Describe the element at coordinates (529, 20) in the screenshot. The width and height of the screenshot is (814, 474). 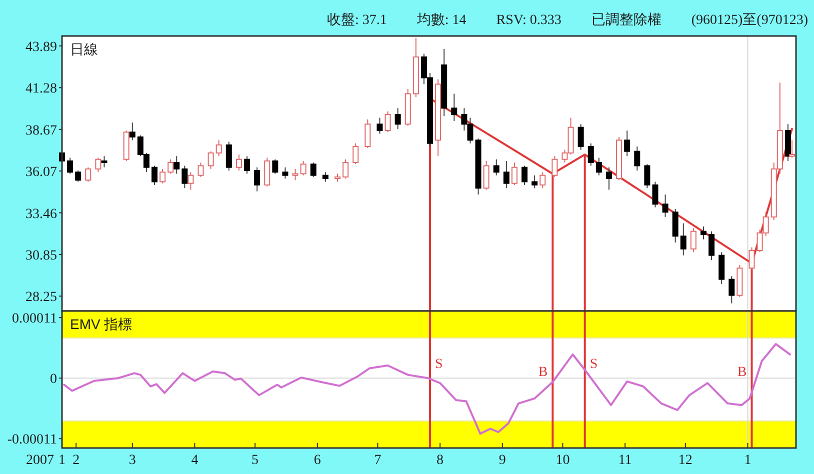
I see `text: RSV: 0.333` at that location.